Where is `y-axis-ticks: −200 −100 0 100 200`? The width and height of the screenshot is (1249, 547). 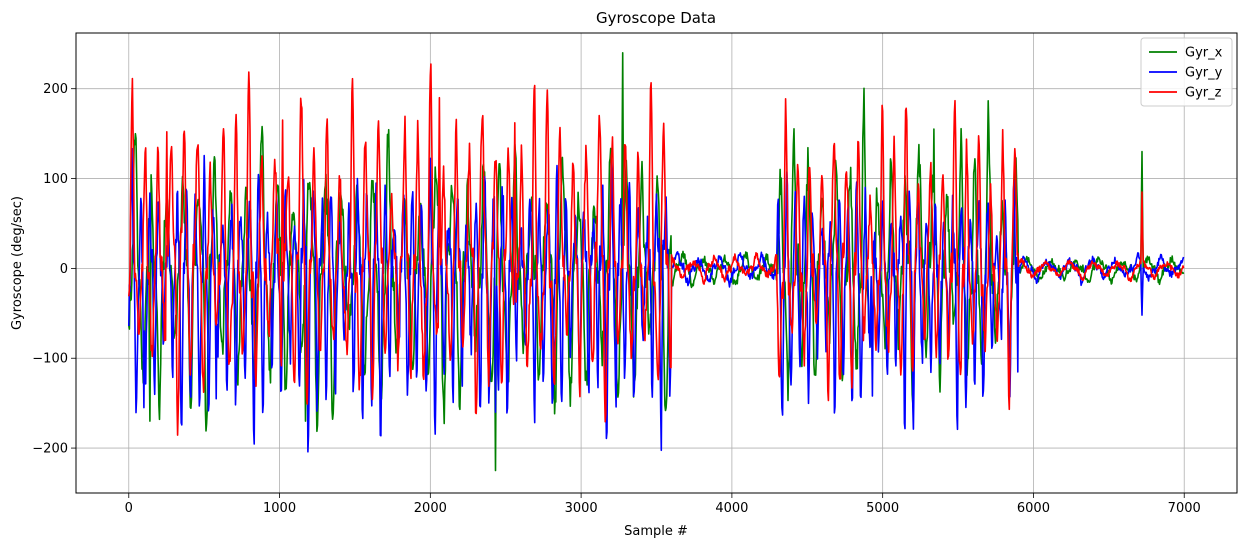
y-axis-ticks: −200 −100 0 100 200 is located at coordinates (54, 269).